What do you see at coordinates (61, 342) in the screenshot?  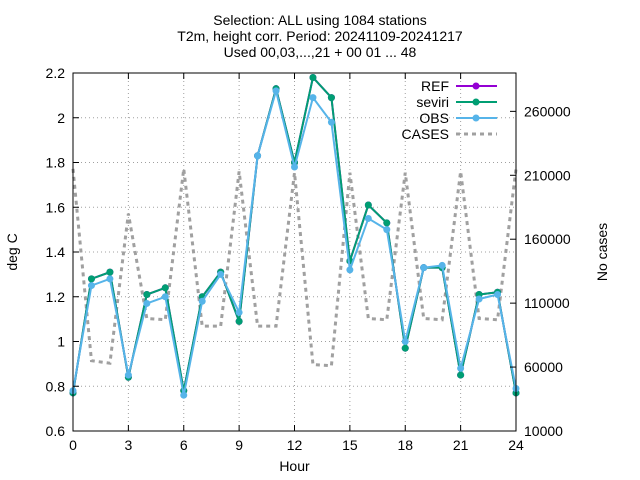 I see `y-tick-label: 1` at bounding box center [61, 342].